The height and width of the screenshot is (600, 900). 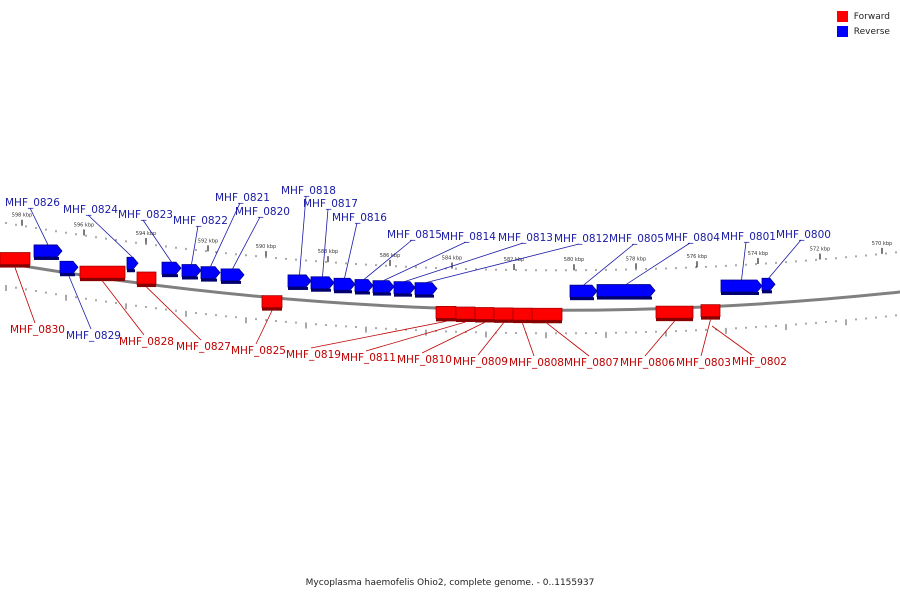 What do you see at coordinates (692, 238) in the screenshot?
I see `gene-label: MHF_0804` at bounding box center [692, 238].